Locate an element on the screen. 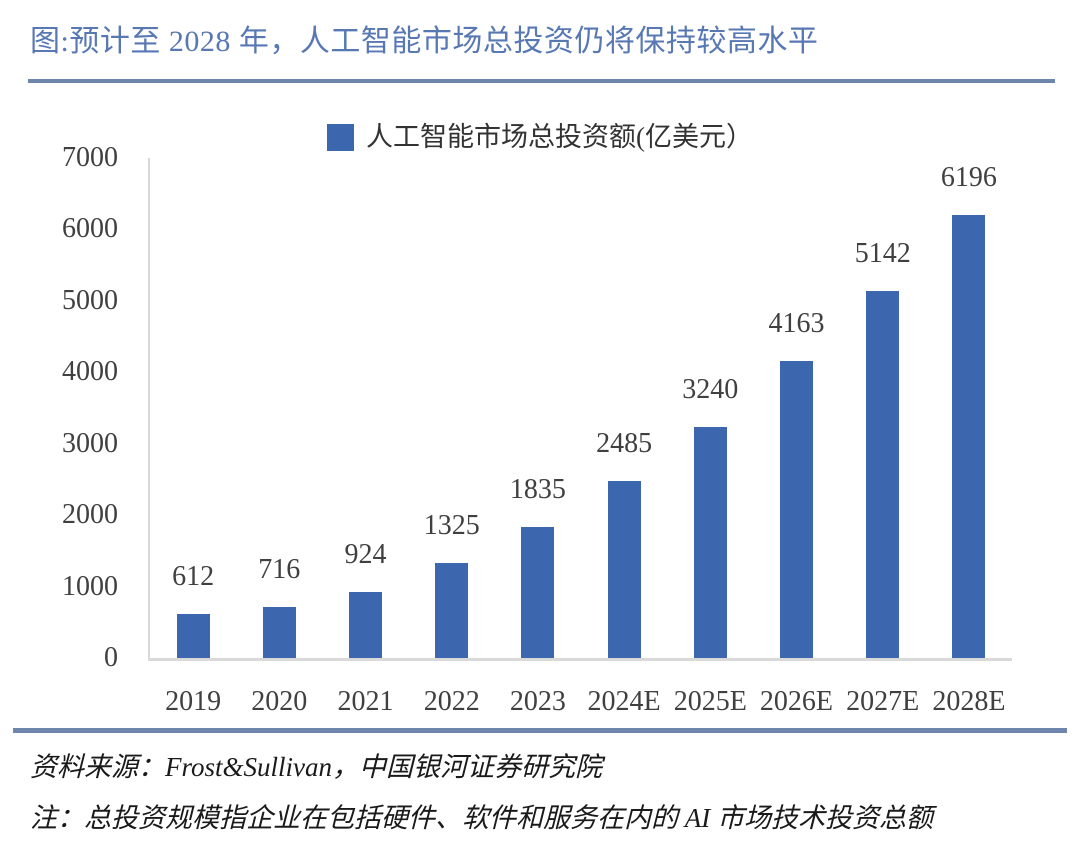 This screenshot has width=1080, height=849. x-tick-label: 2022 is located at coordinates (451, 701).